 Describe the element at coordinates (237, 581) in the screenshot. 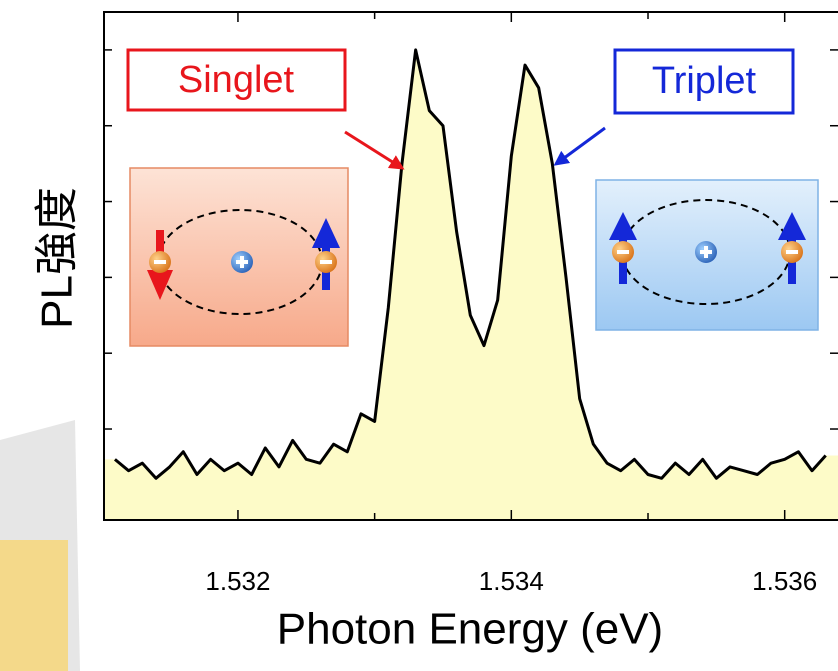

I see `x-tick-label: 1.532` at that location.